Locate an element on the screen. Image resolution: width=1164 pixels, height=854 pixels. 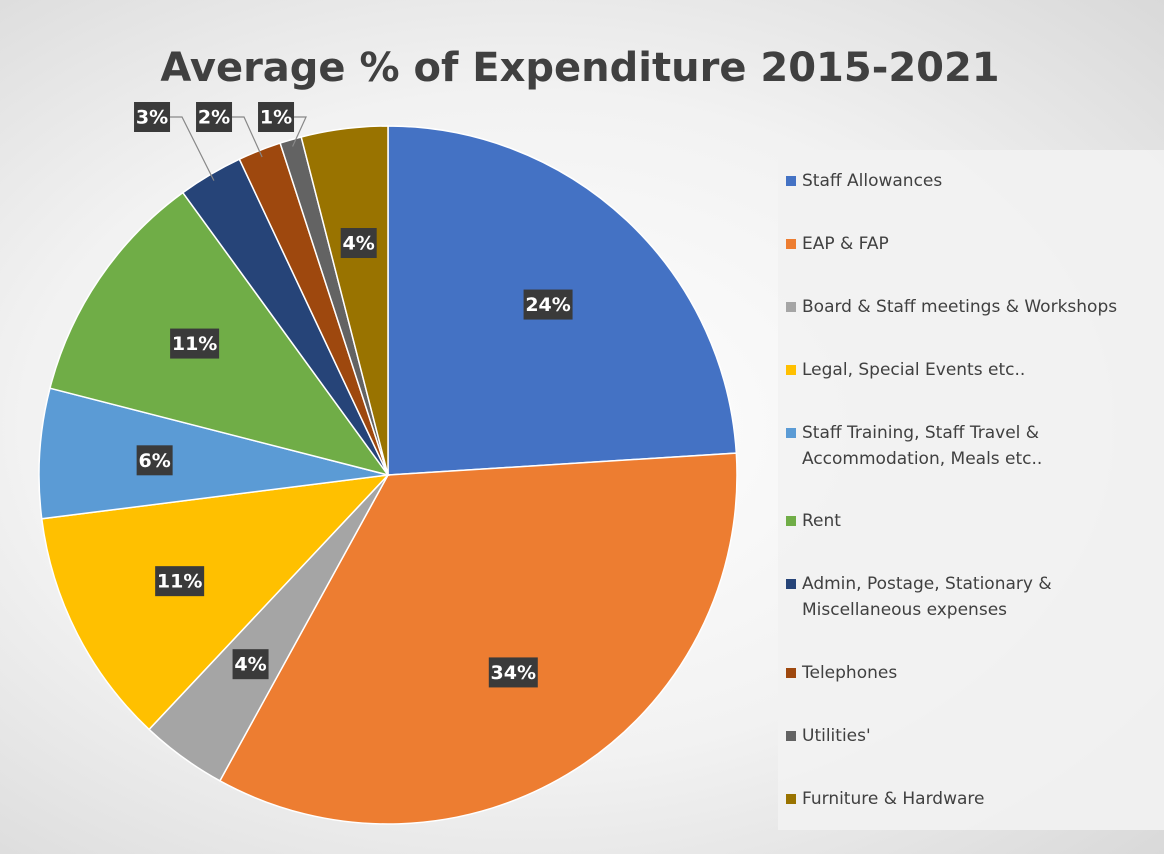
legend-item: Board & Staff meetings & Workshops is located at coordinates (975, 307).